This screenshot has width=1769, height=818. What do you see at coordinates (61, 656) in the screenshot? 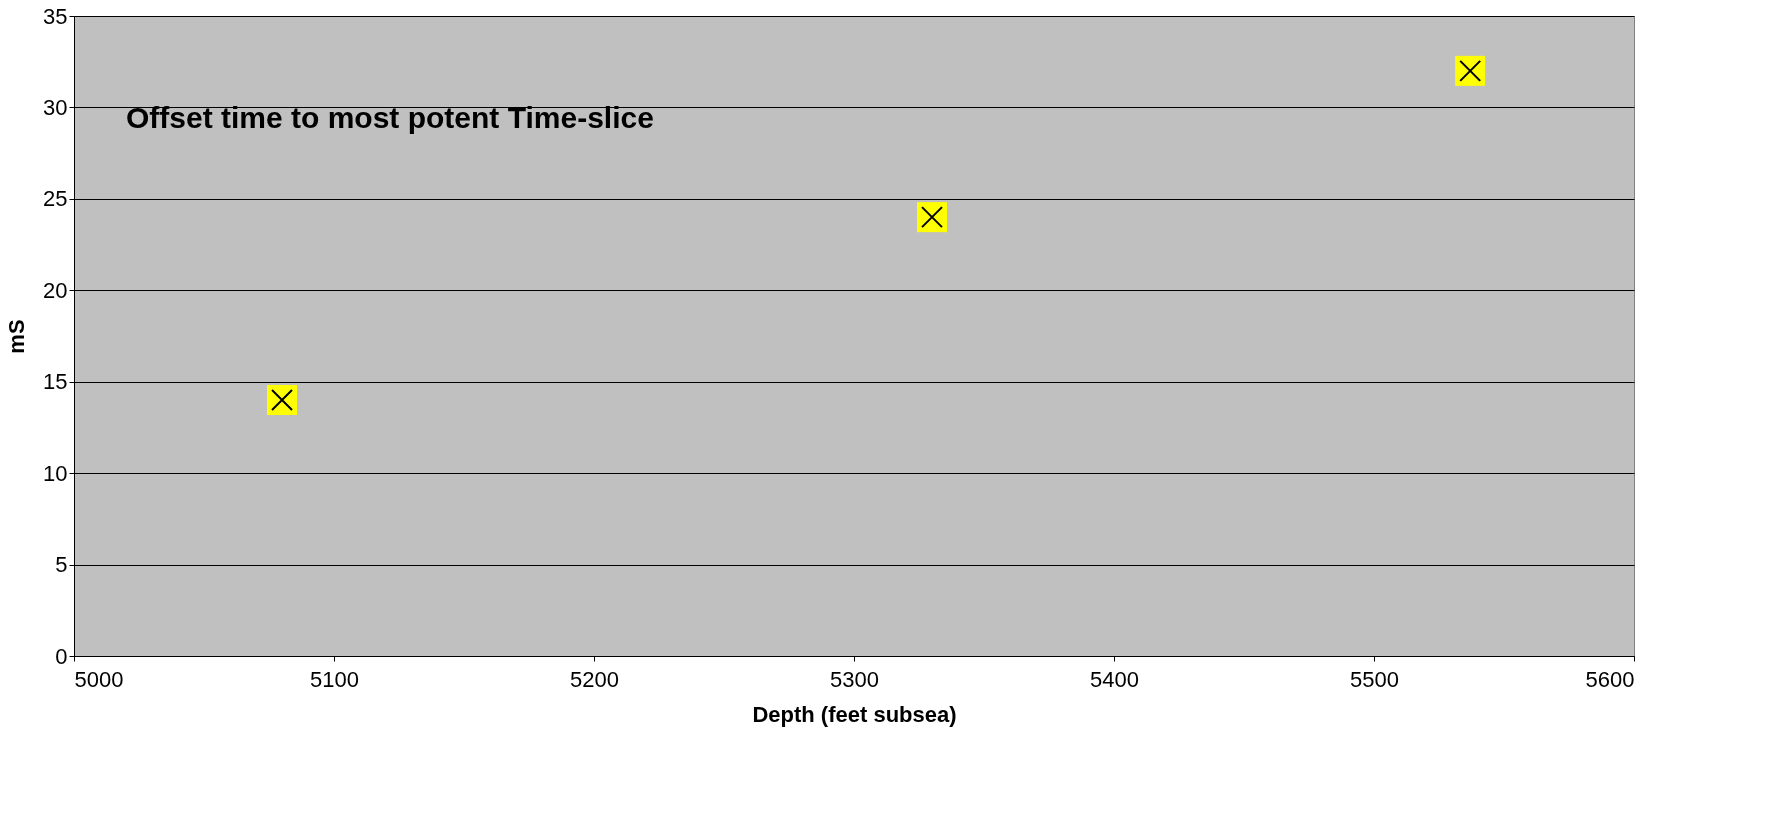
I see `y-tick-label: 0` at bounding box center [61, 656].